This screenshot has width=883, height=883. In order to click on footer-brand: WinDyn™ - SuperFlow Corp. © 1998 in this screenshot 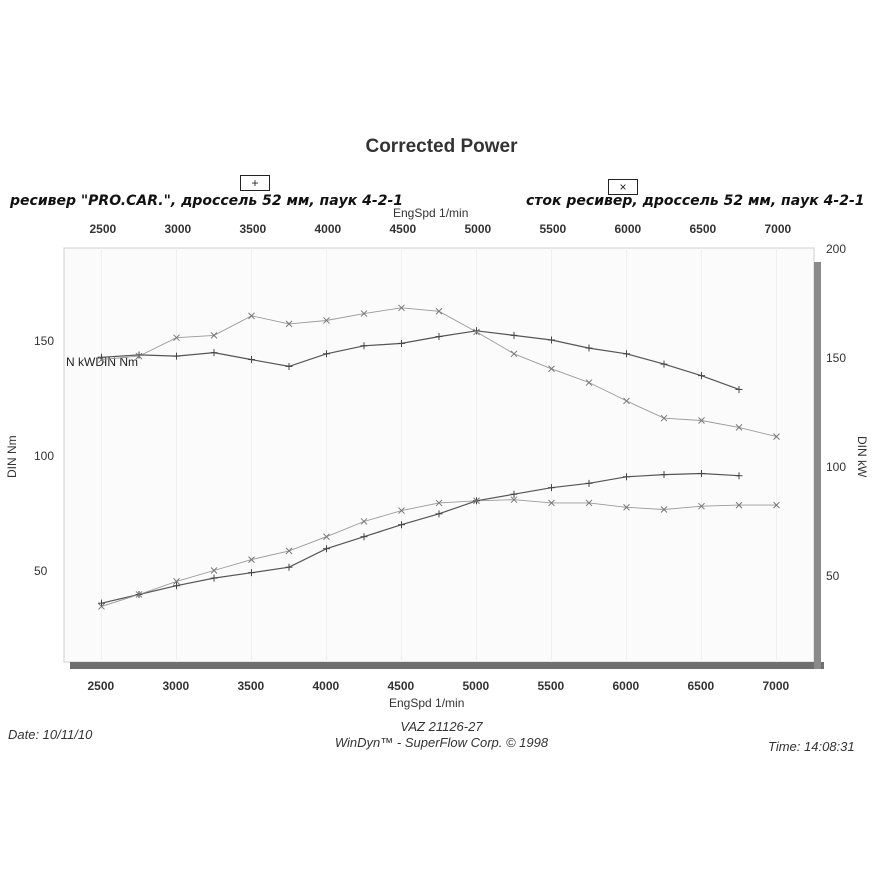, I will do `click(441, 742)`.